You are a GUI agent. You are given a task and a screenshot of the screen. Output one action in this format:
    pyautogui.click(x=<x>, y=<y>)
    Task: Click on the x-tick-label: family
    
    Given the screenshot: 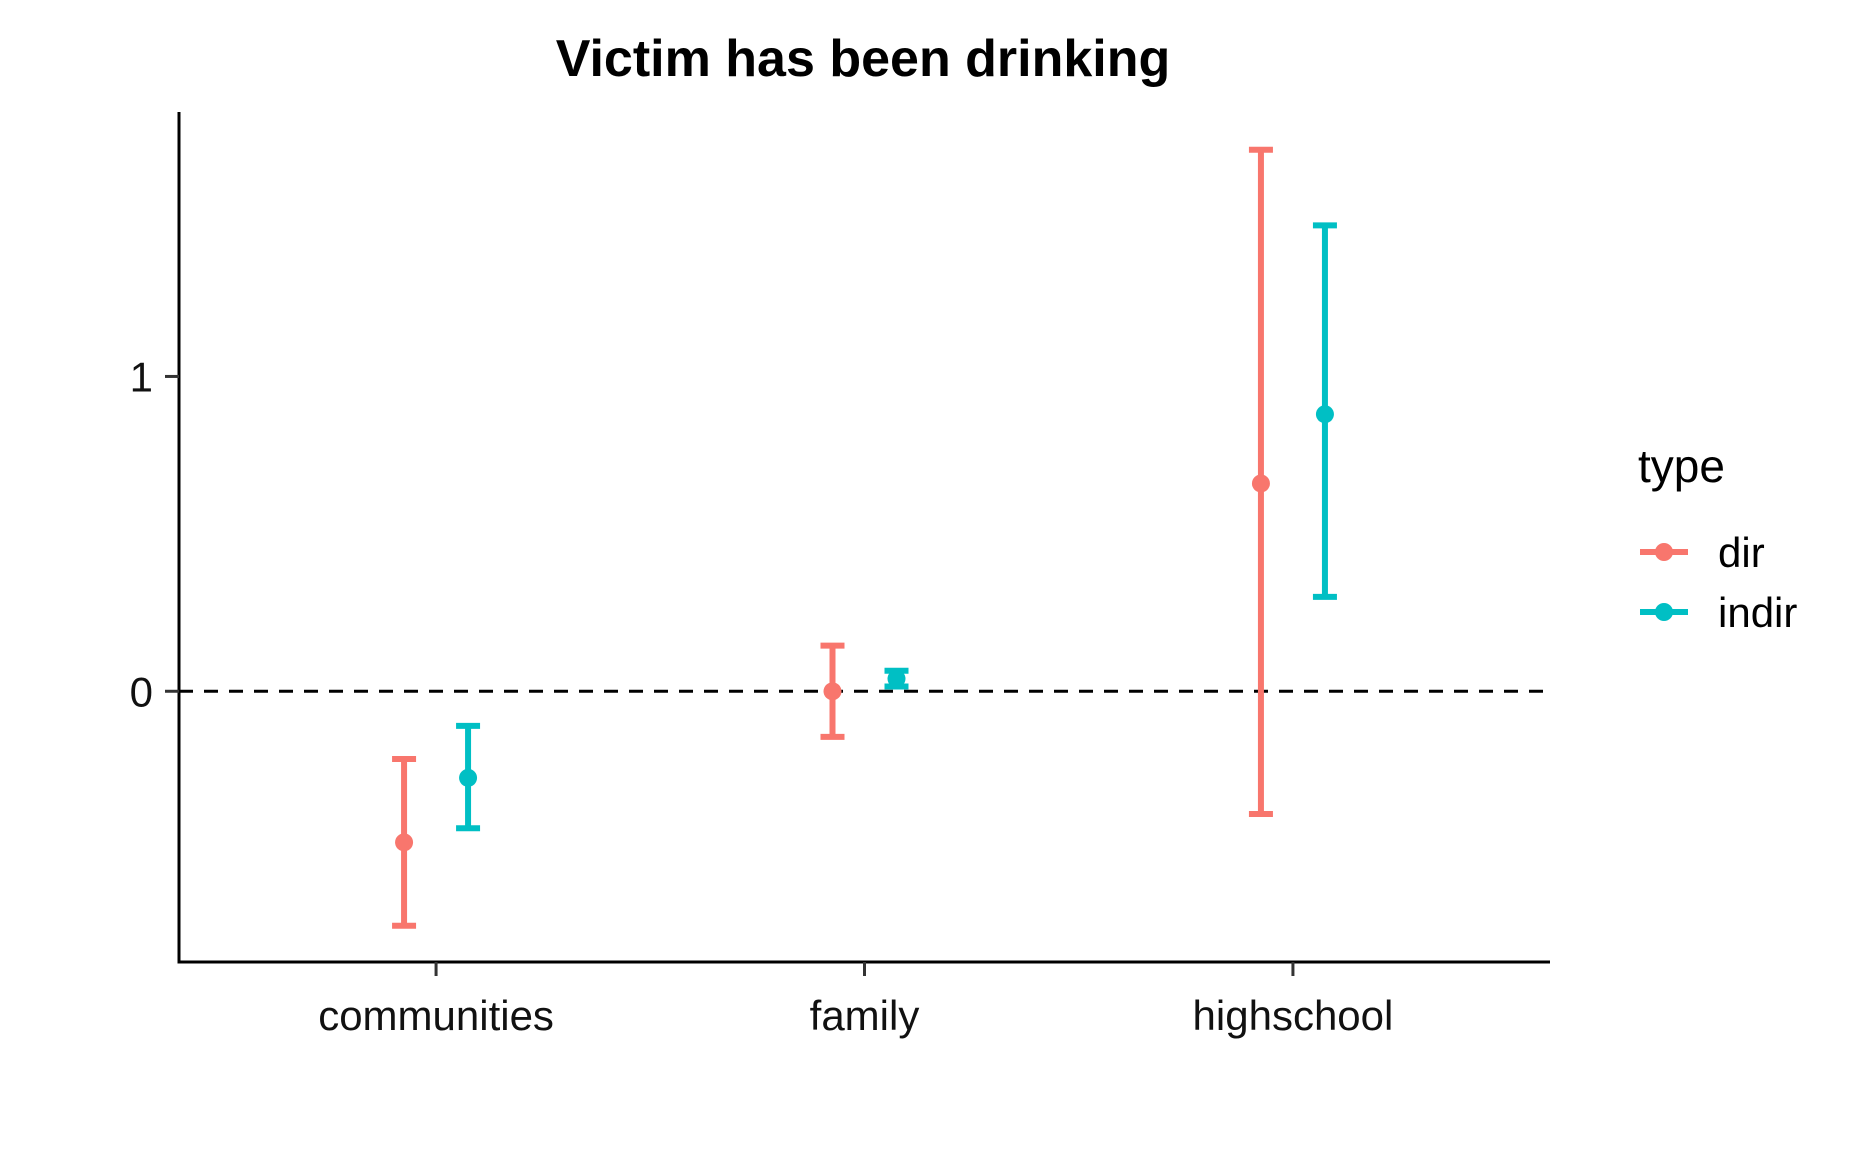 What is the action you would take?
    pyautogui.click(x=865, y=1015)
    